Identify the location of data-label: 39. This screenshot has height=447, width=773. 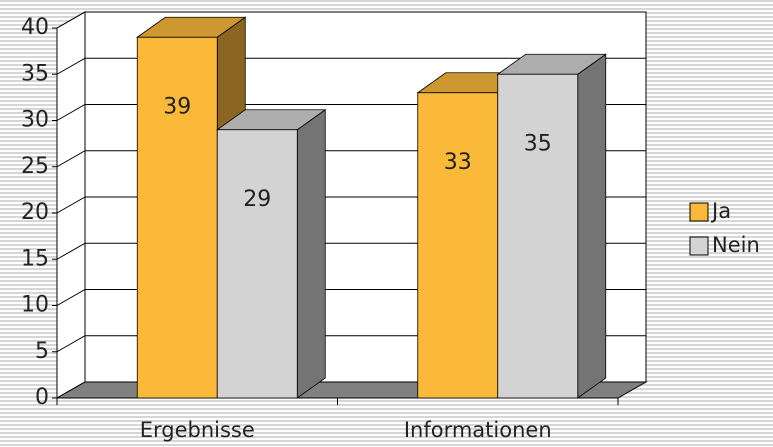
(177, 106).